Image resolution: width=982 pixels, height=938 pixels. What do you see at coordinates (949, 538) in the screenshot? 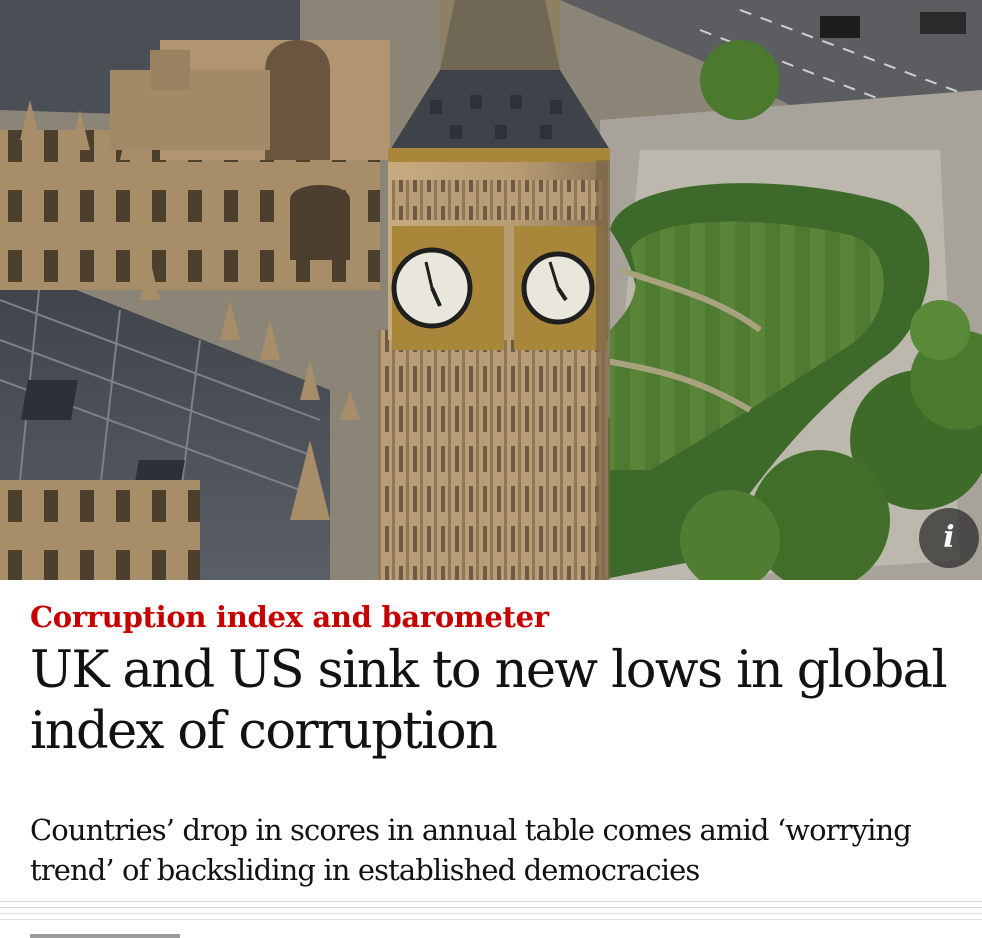
I see `image-info-button: i` at bounding box center [949, 538].